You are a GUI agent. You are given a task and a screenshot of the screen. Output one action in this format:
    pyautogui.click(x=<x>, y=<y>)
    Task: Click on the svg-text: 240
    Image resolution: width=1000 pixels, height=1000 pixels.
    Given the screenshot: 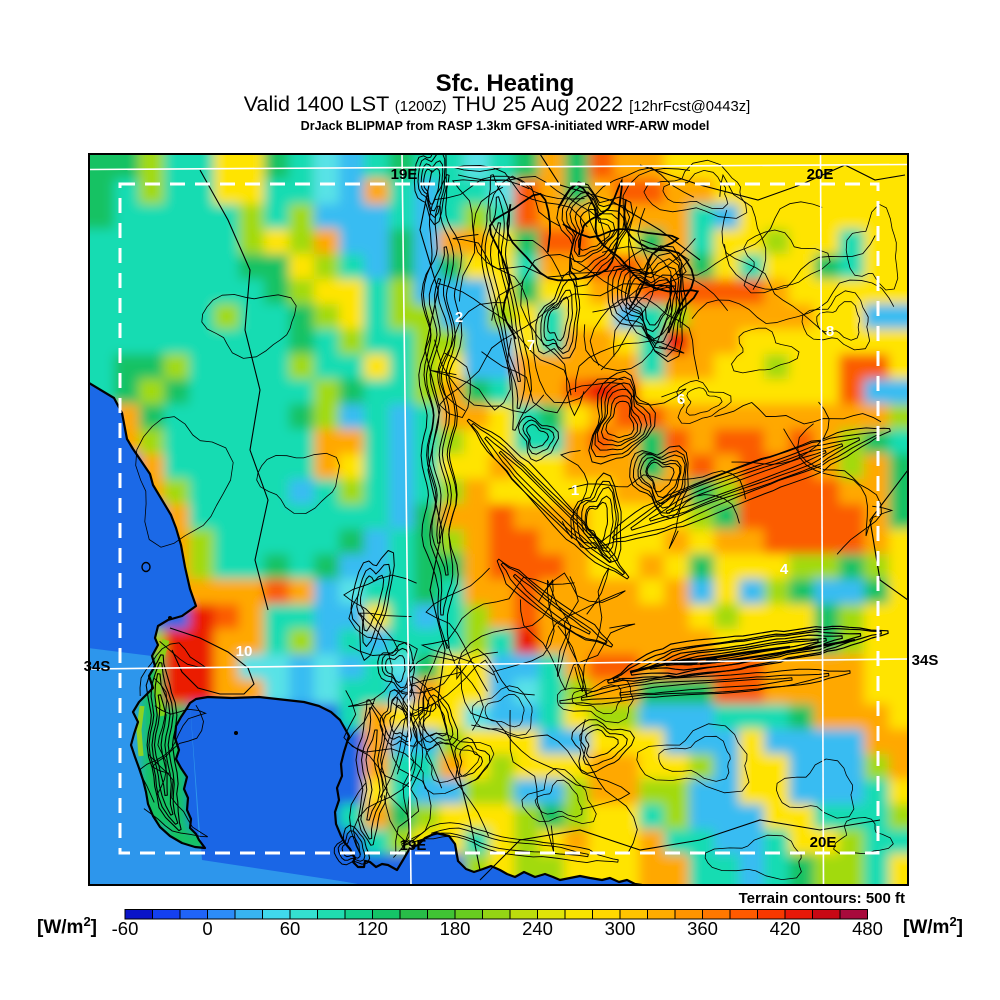 What is the action you would take?
    pyautogui.click(x=537, y=928)
    